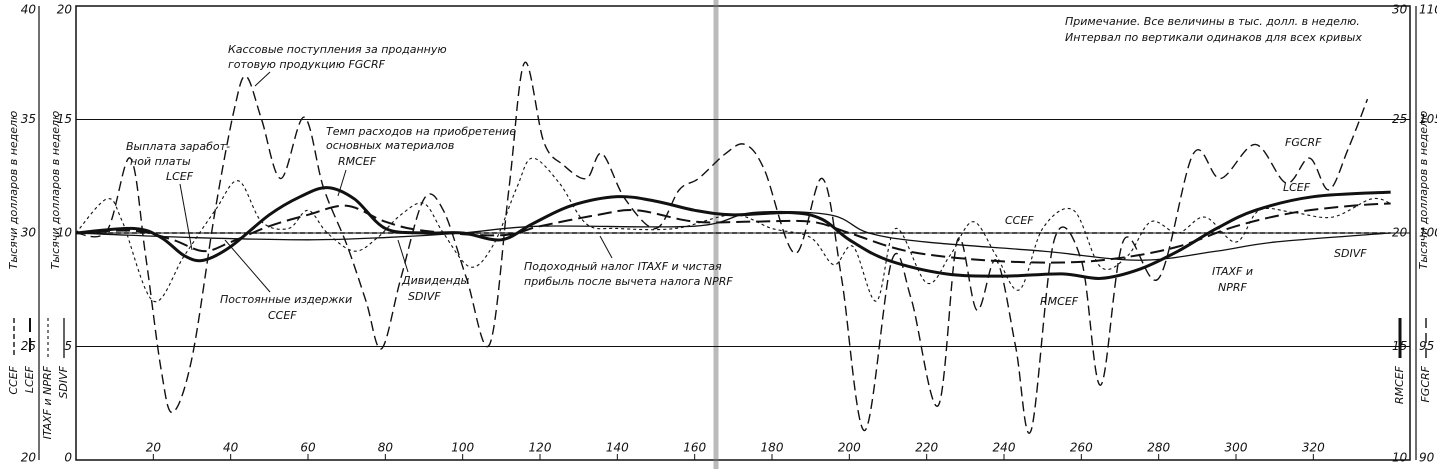  What do you see at coordinates (1297, 187) in the screenshot?
I see `curve-label: LCEF` at bounding box center [1297, 187].